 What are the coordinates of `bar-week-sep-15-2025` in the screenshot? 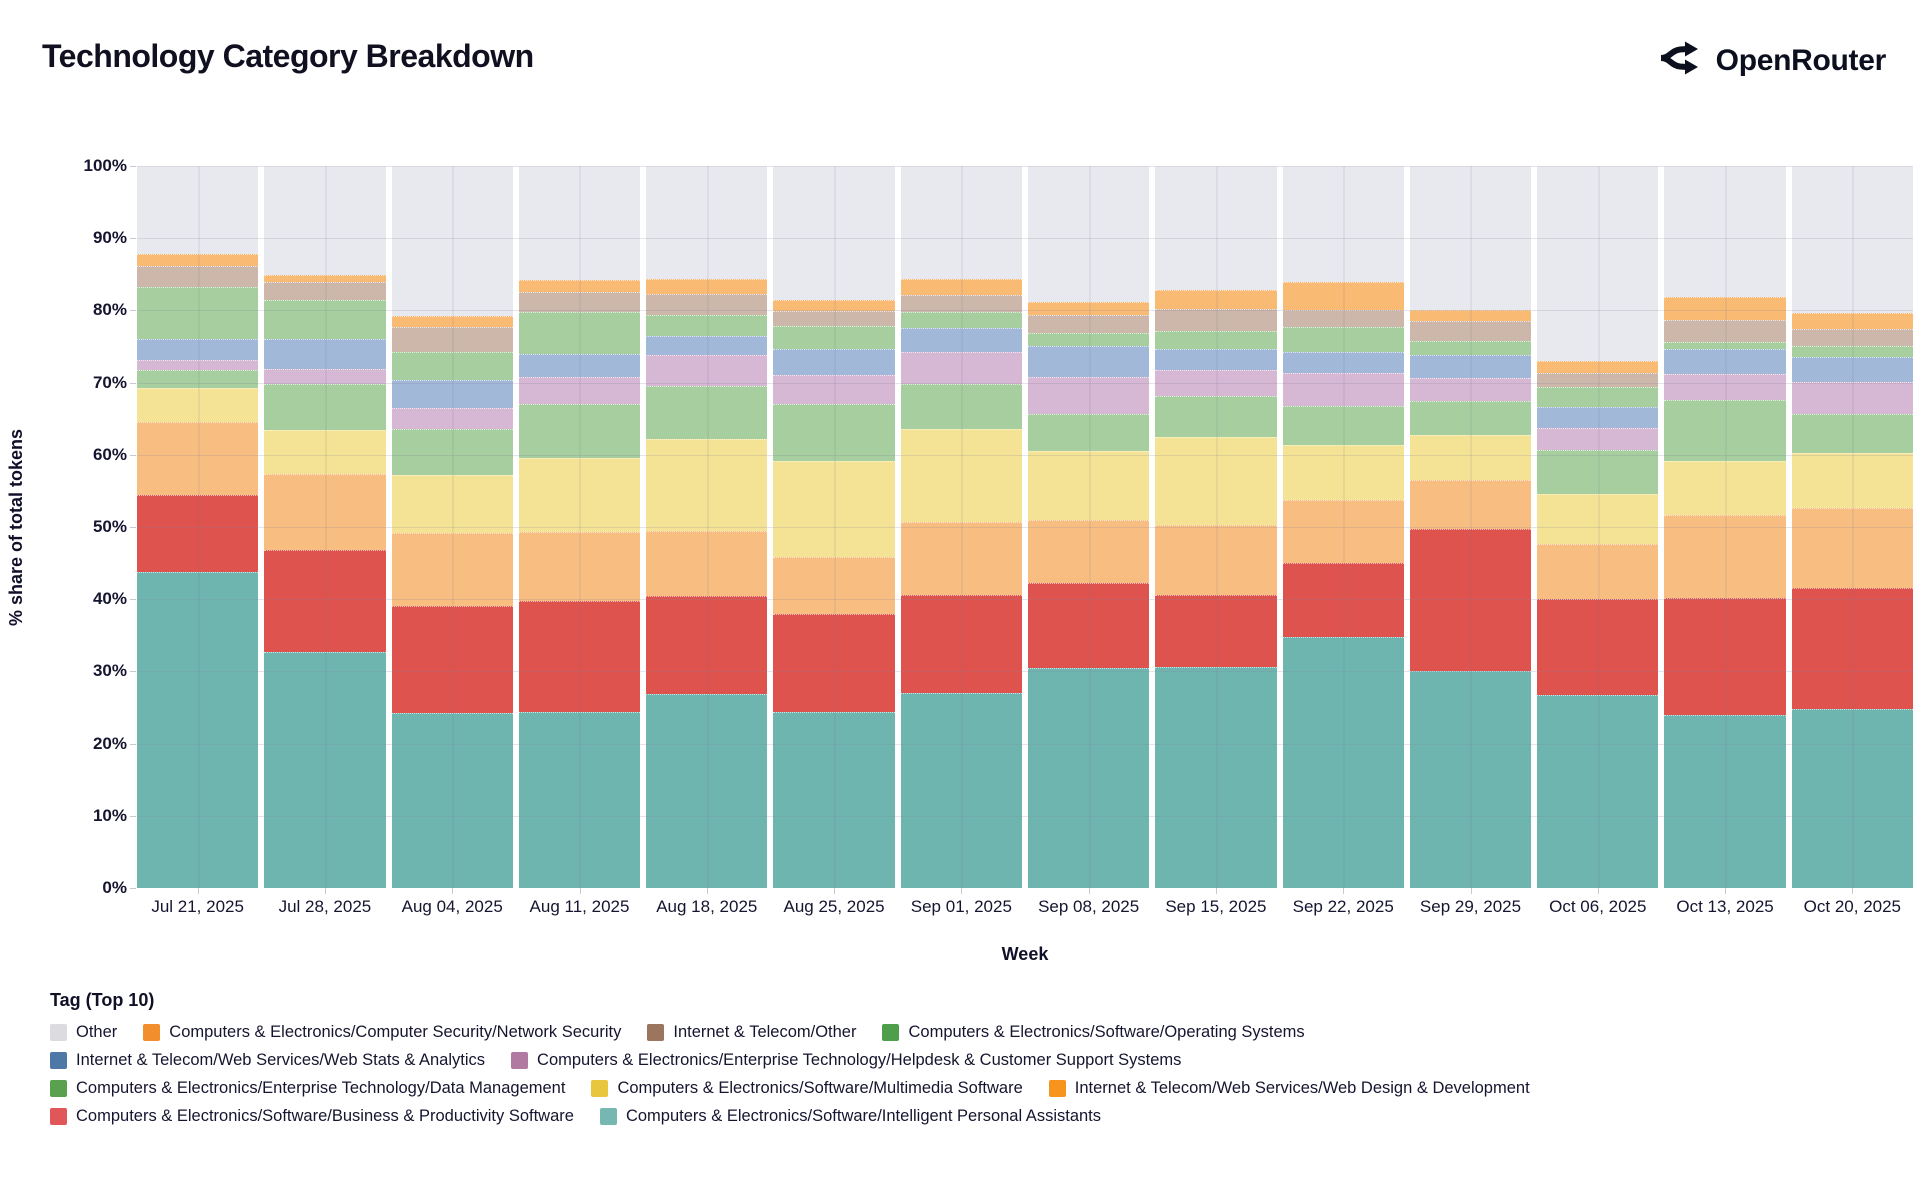 It's located at (1216, 527).